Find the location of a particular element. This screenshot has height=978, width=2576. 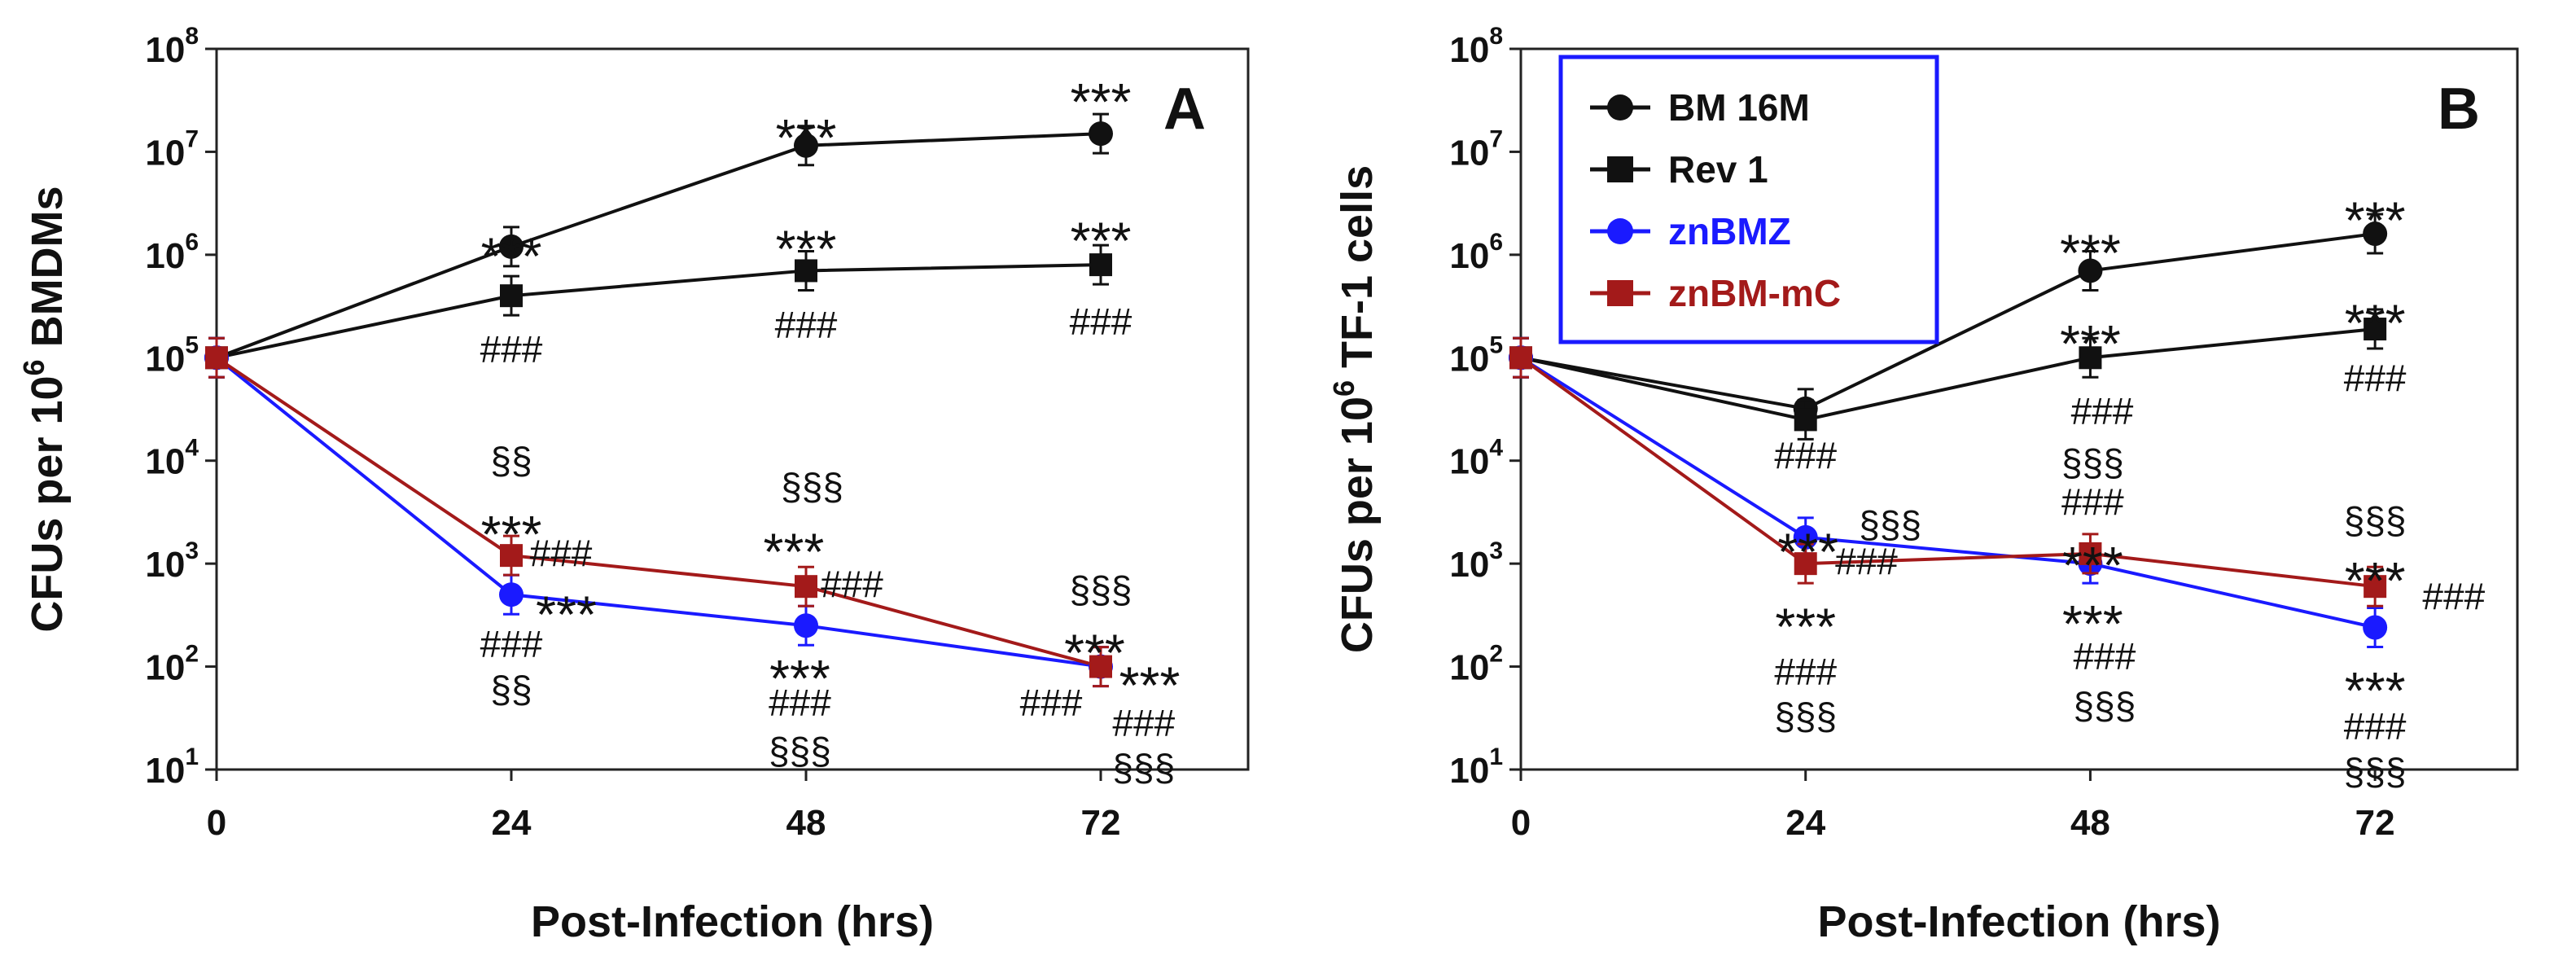

y-tick-label: 10¹ is located at coordinates (1476, 767).